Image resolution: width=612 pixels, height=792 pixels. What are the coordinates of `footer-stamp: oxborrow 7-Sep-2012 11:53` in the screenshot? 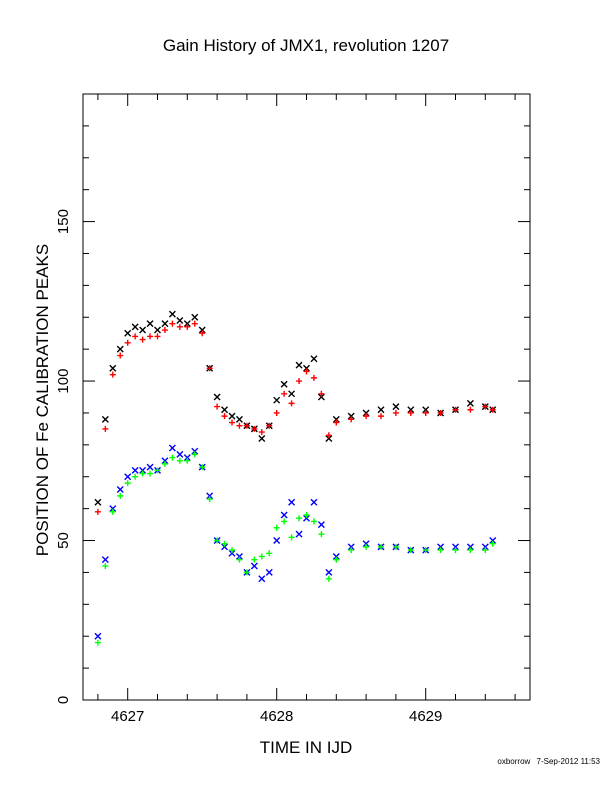 It's located at (546, 761).